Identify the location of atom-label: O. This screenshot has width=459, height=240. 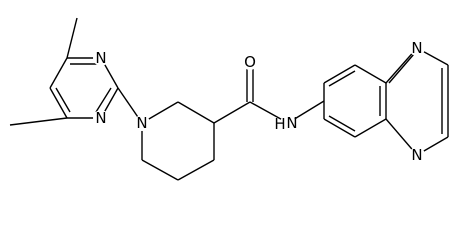
(250, 62).